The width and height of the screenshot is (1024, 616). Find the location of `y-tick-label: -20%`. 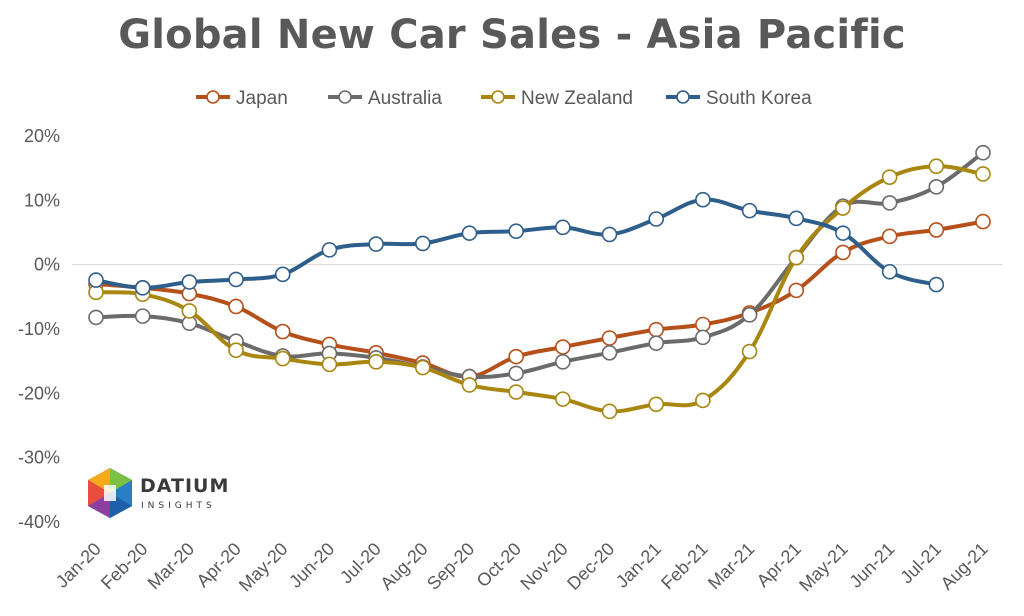

y-tick-label: -20% is located at coordinates (39, 393).